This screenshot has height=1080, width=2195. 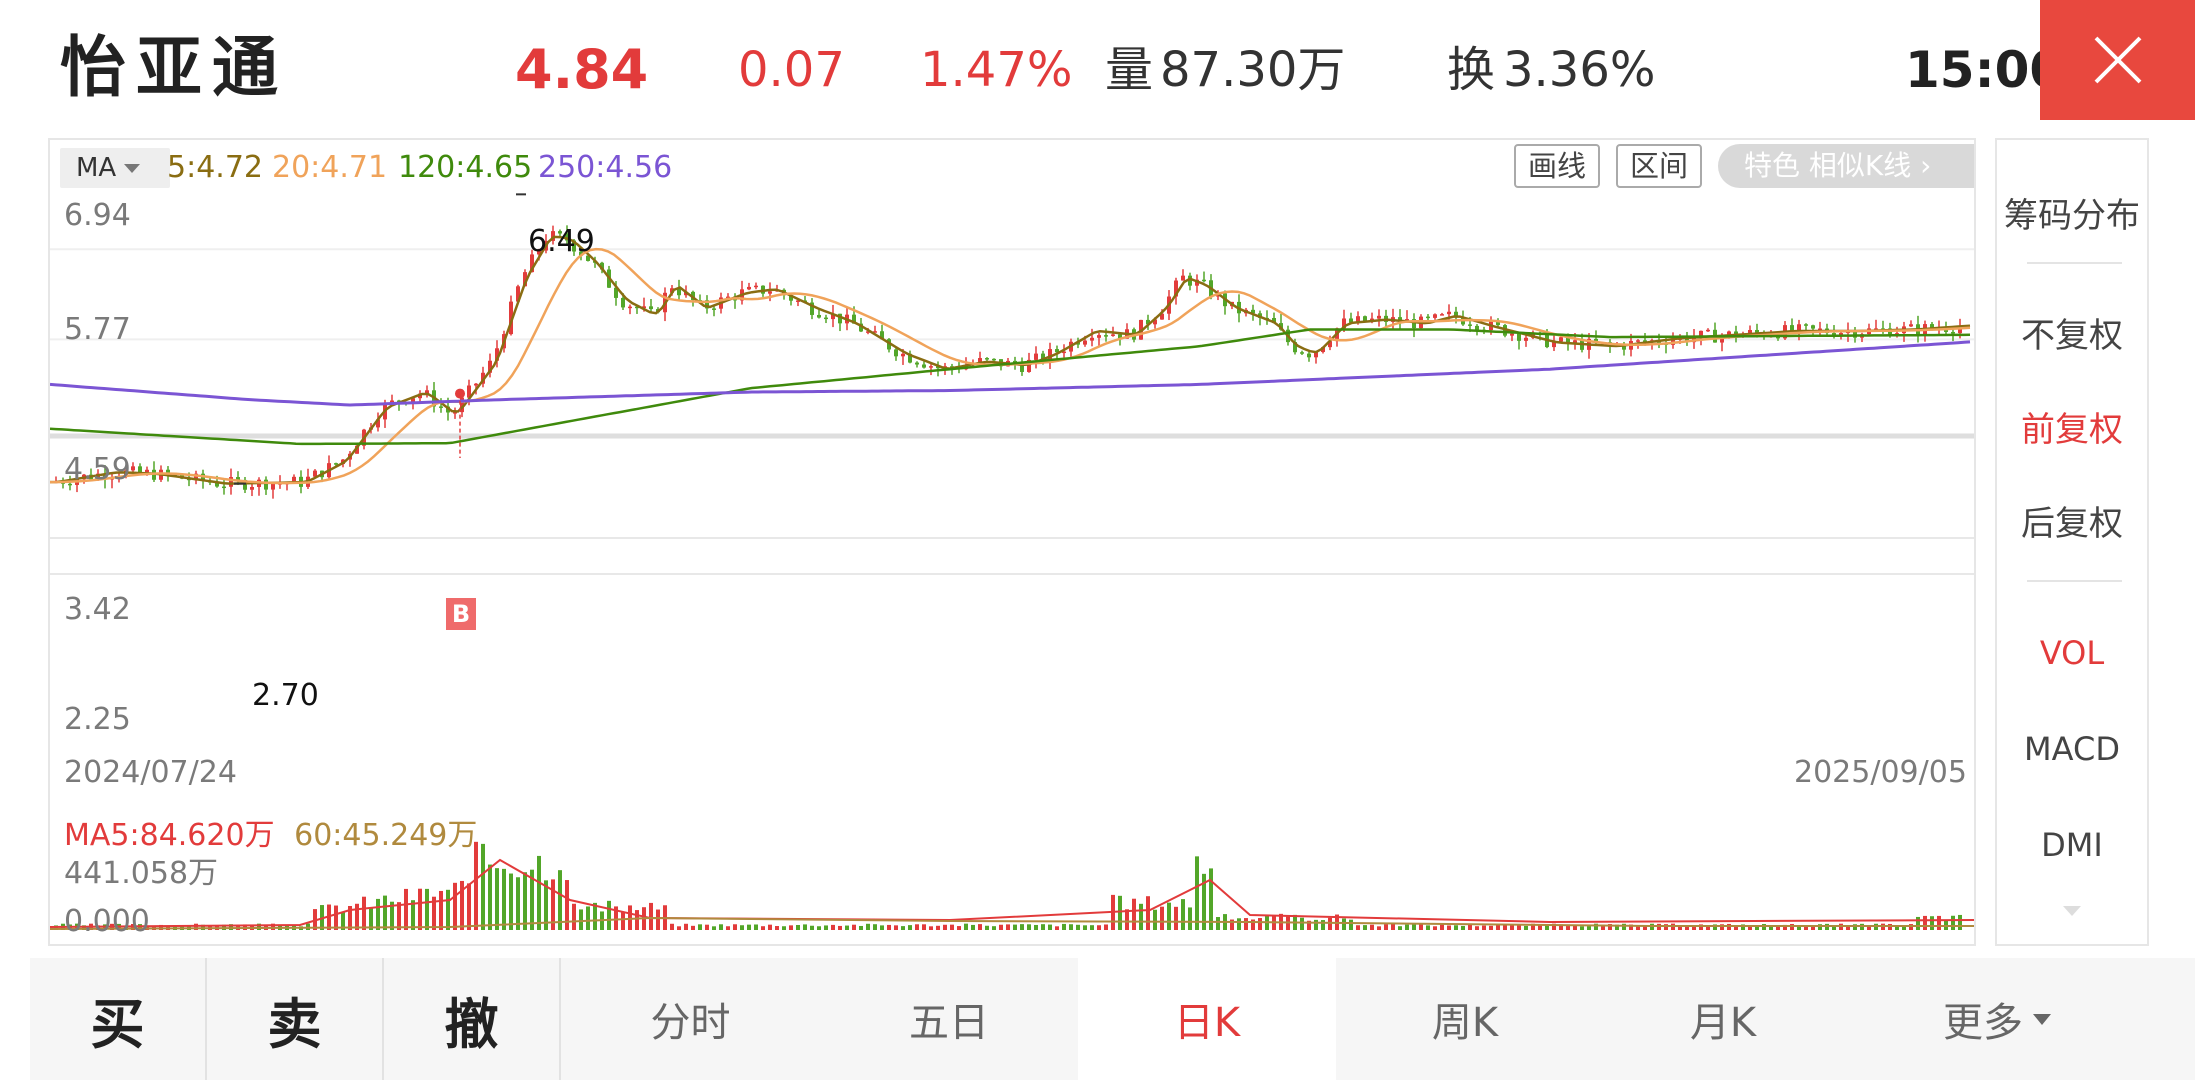 I want to click on tab-monthly-k: 月K, so click(x=1723, y=1023).